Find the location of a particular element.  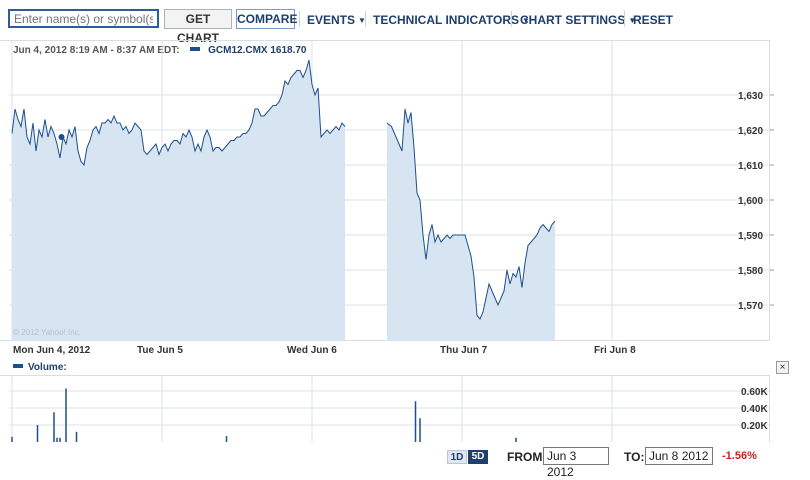

technical-indicators-menu: TECHNICAL INDICATORS ▼ is located at coordinates (451, 20).